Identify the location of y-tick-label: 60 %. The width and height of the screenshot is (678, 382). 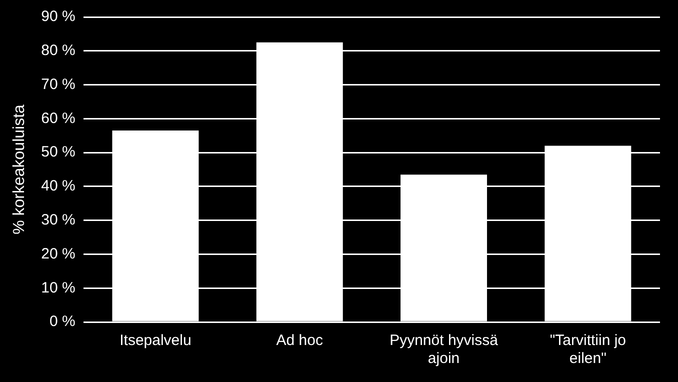
(58, 118).